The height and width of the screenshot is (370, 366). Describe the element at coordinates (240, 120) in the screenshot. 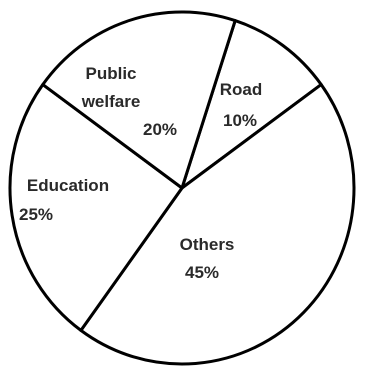

I see `slice-value-label: 10%` at that location.